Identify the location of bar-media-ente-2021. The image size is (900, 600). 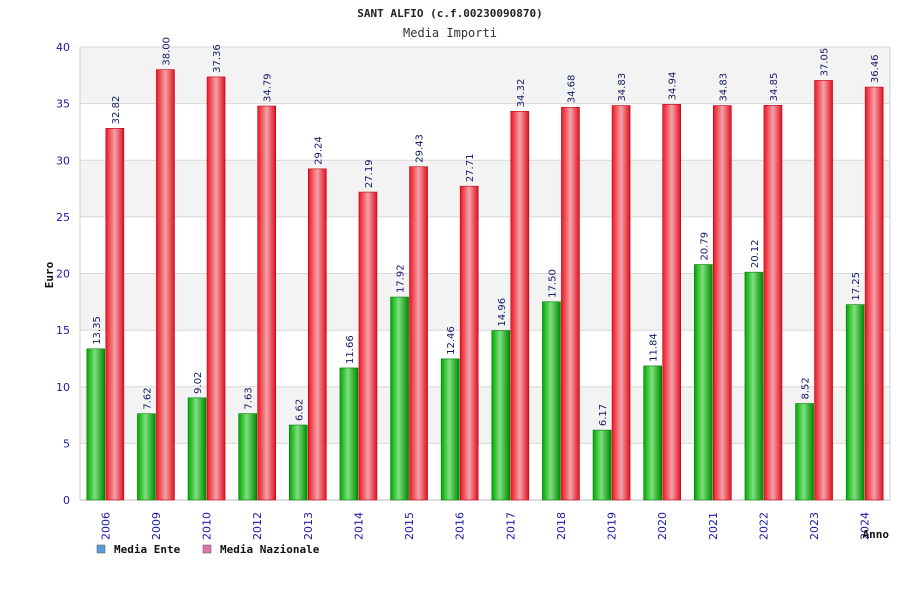
(703, 382).